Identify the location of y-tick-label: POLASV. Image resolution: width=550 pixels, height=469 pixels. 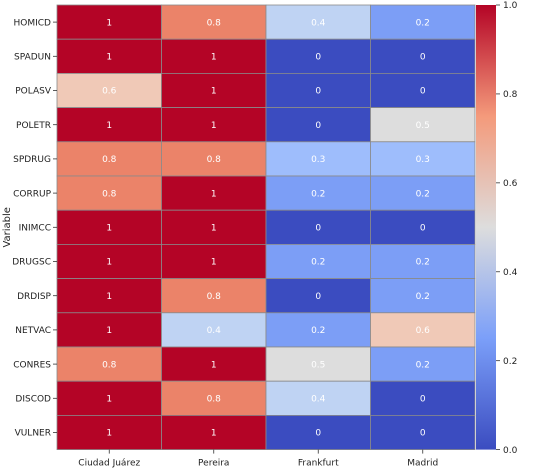
(33, 92).